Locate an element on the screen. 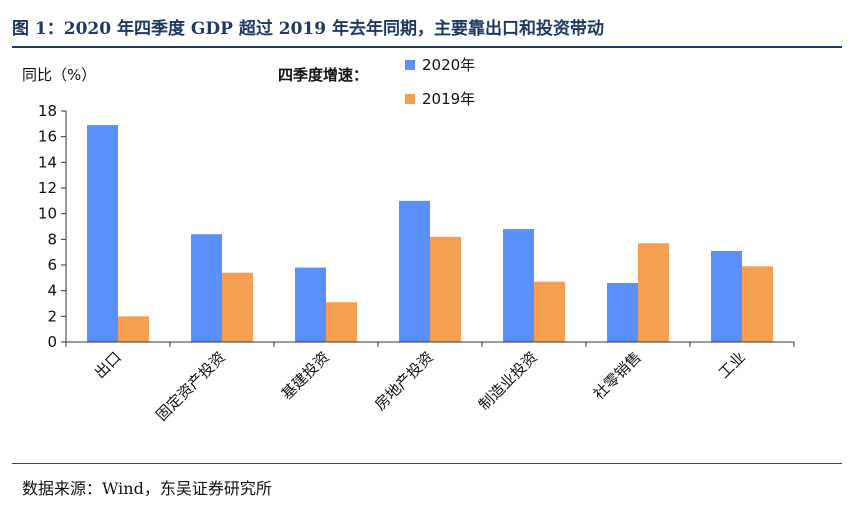 The width and height of the screenshot is (854, 511). x-tick-label: 房地产投资 is located at coordinates (404, 381).